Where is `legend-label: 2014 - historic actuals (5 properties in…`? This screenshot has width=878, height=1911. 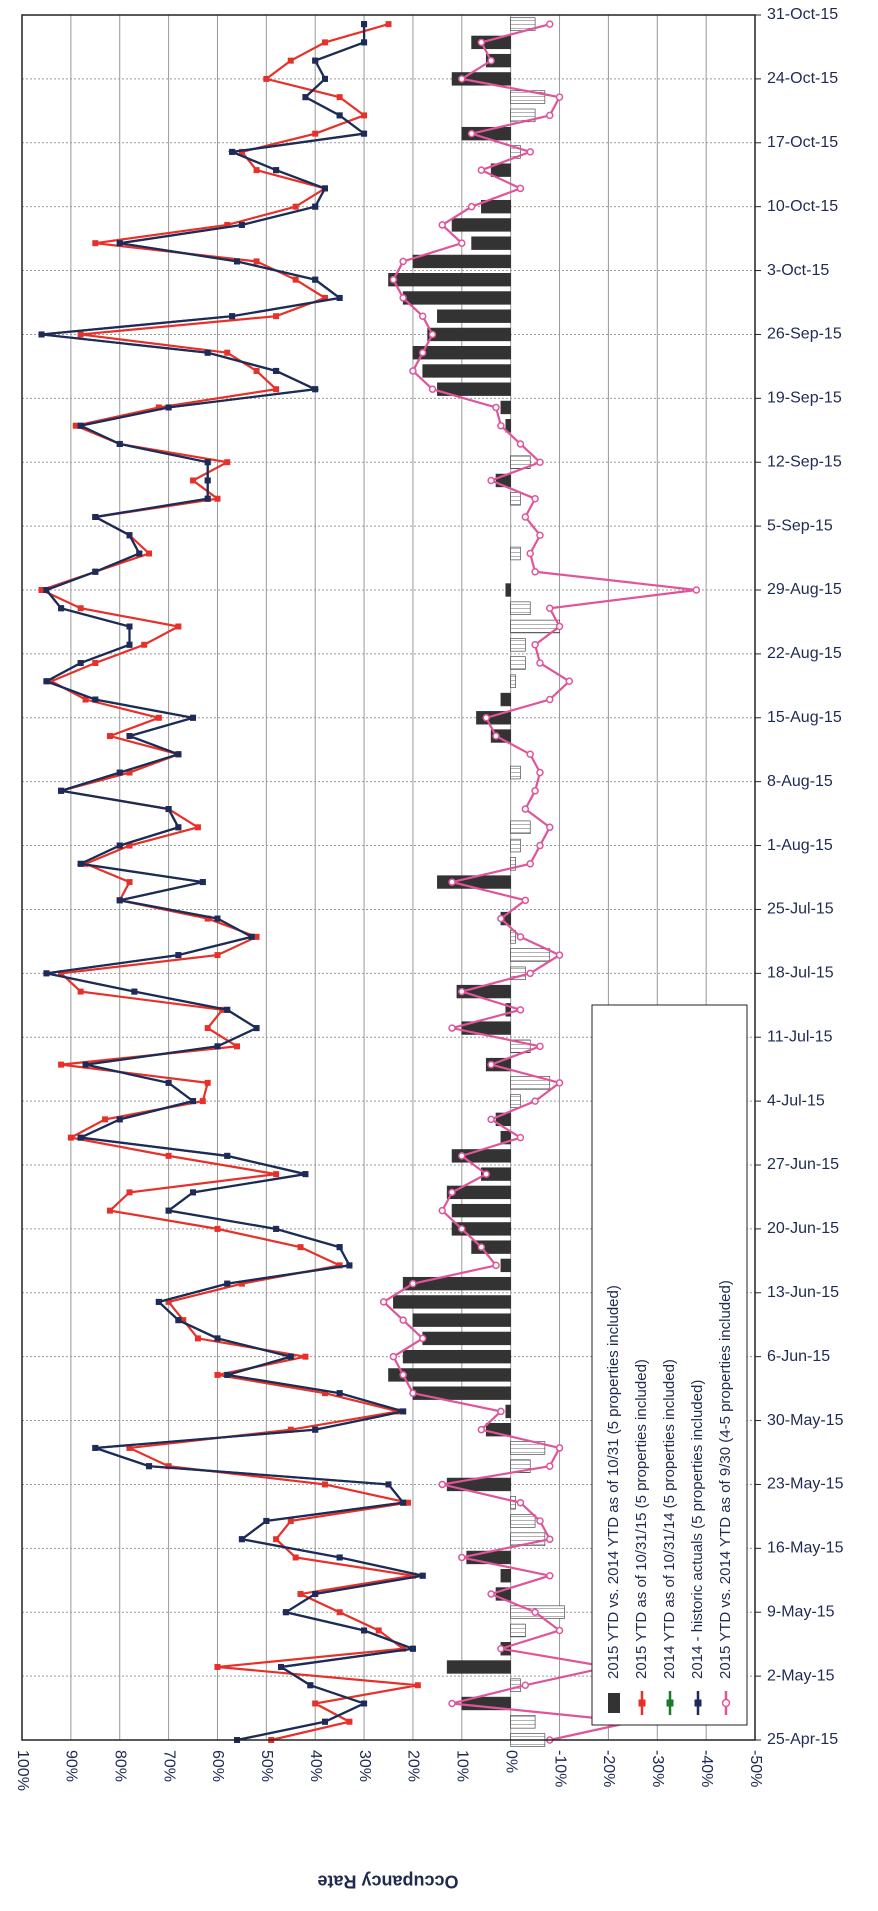
legend-label: 2014 - historic actuals (5 properties in… is located at coordinates (697, 1529).